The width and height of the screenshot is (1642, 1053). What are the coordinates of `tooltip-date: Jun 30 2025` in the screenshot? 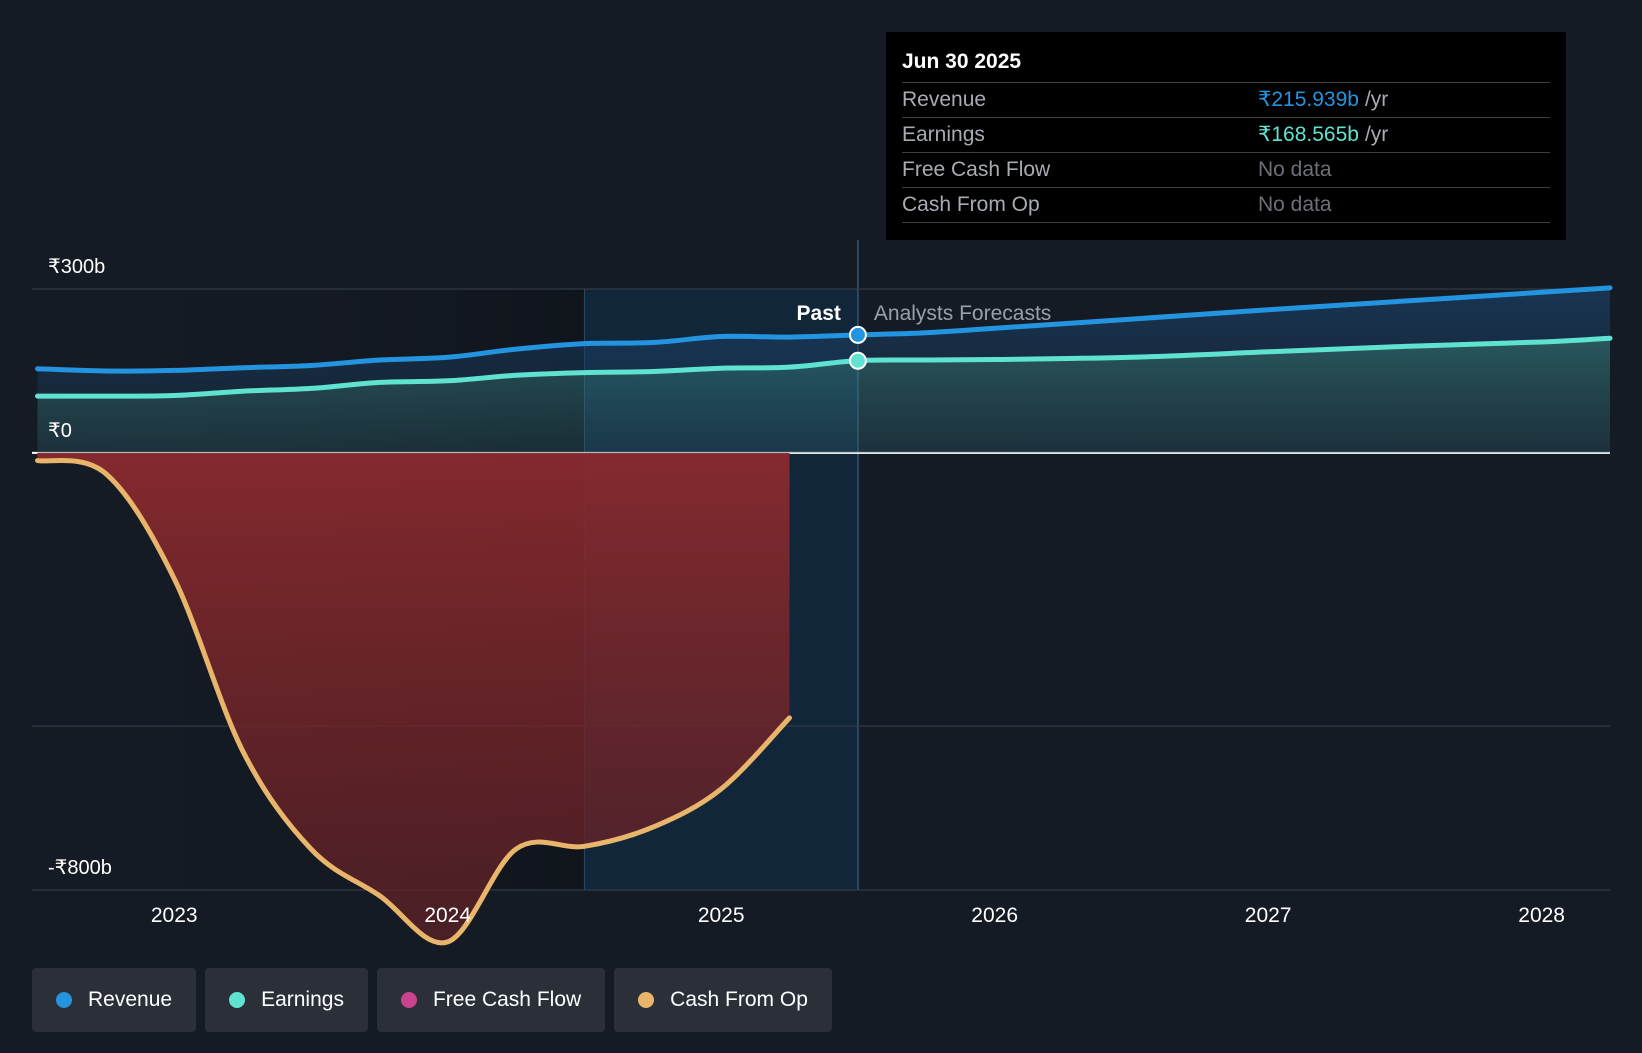 It's located at (962, 61).